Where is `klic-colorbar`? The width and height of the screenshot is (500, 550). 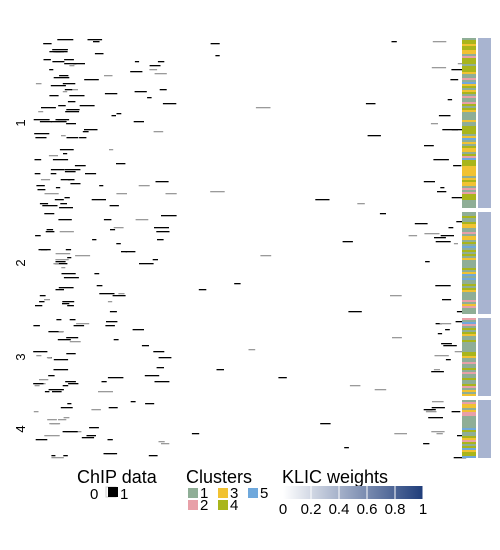 klic-colorbar is located at coordinates (353, 492).